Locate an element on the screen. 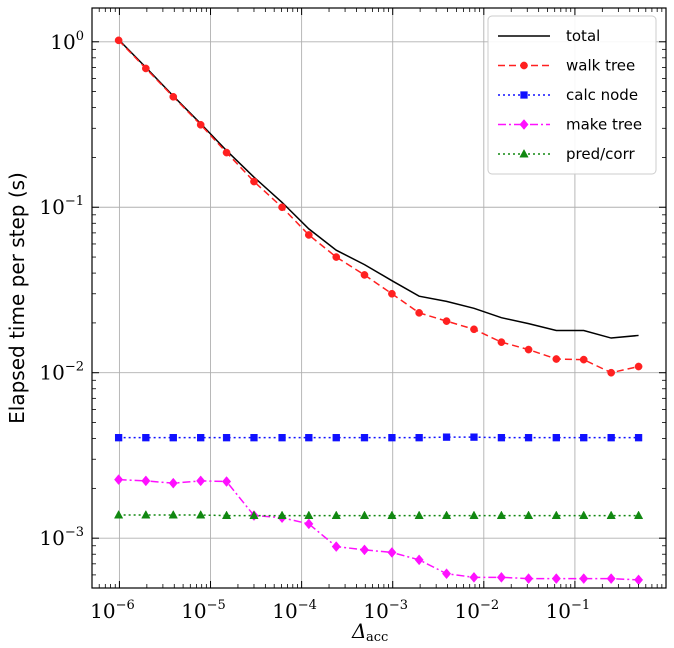  legend-label-total: total is located at coordinates (583, 36).